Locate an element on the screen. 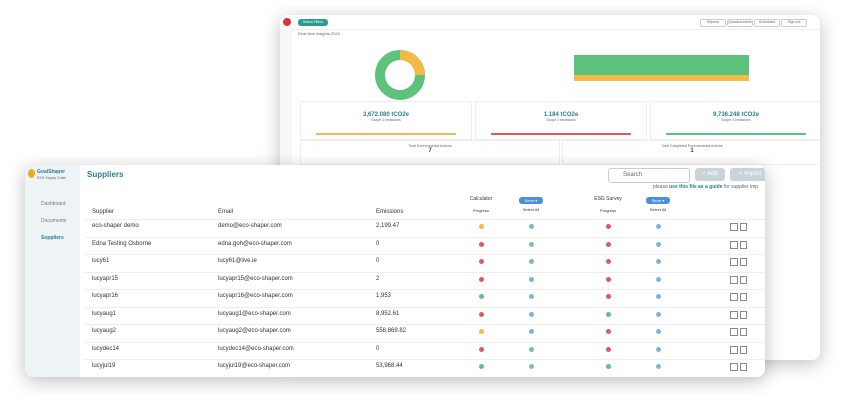 This screenshot has height=419, width=845. top-bar is located at coordinates (550, 22).